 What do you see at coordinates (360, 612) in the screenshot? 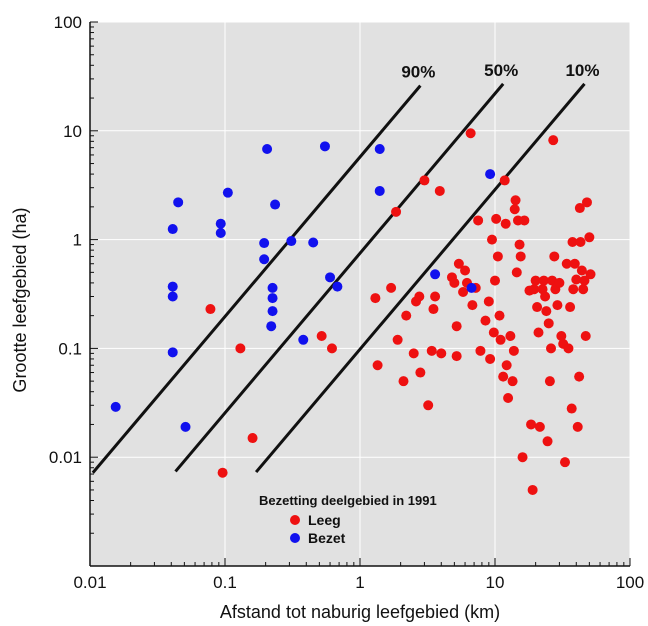
I see `x-axis-title: Afstand tot naburig leefgebied (km)` at bounding box center [360, 612].